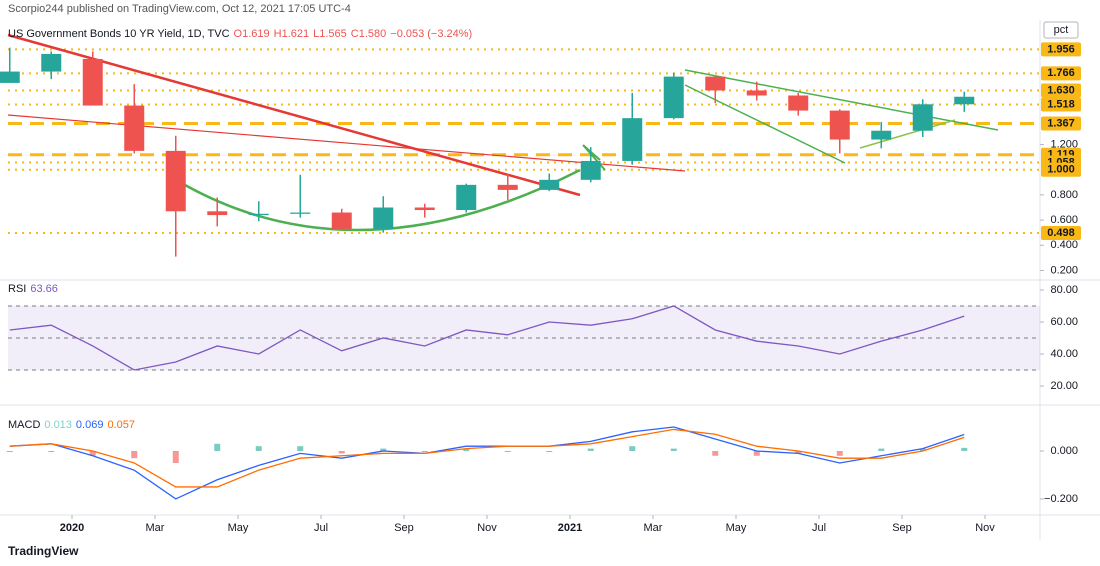 This screenshot has width=1100, height=566. I want to click on level-label: 1.518, so click(1061, 104).